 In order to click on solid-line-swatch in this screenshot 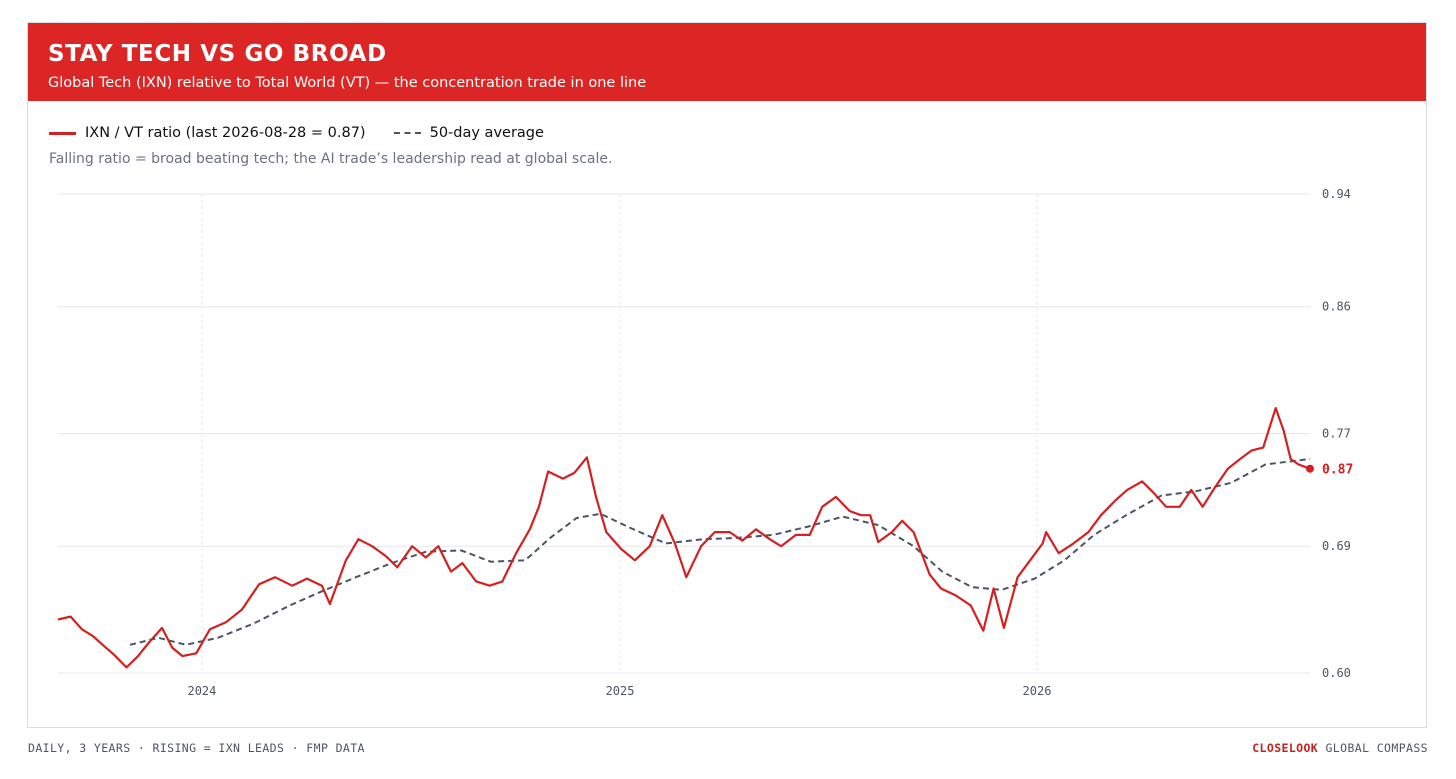, I will do `click(62, 133)`.